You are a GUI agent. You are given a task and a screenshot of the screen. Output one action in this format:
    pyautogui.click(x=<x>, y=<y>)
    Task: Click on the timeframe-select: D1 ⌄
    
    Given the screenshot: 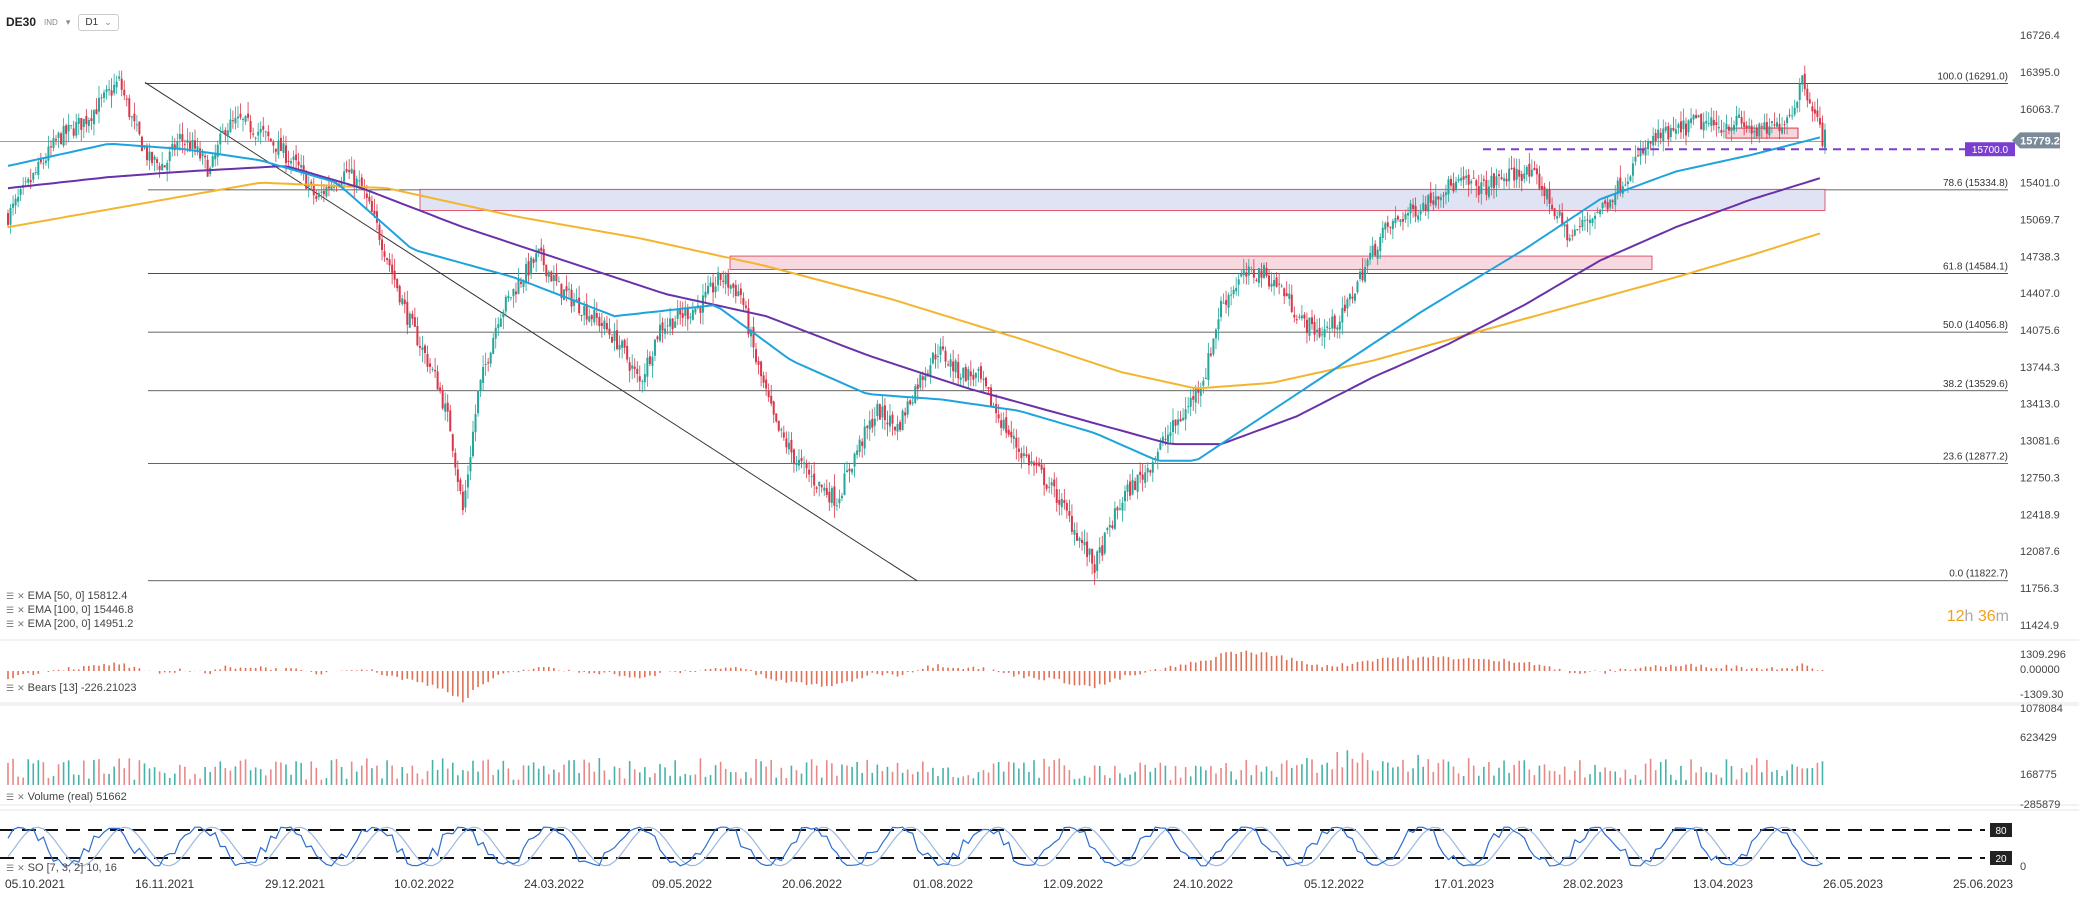 What is the action you would take?
    pyautogui.click(x=98, y=22)
    